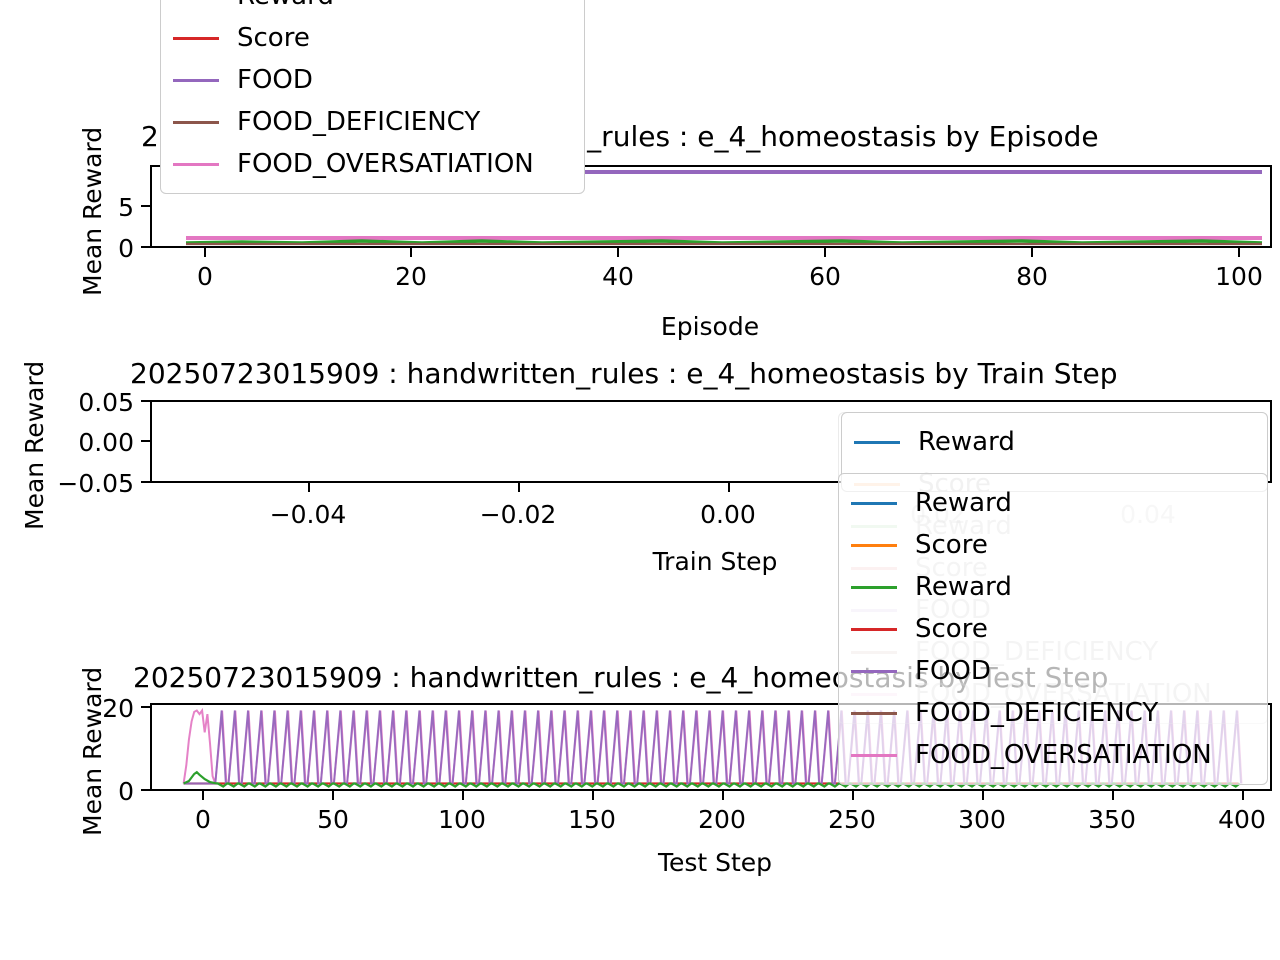  Describe the element at coordinates (982, 819) in the screenshot. I see `panel-test-step-xtick-300: 300` at that location.